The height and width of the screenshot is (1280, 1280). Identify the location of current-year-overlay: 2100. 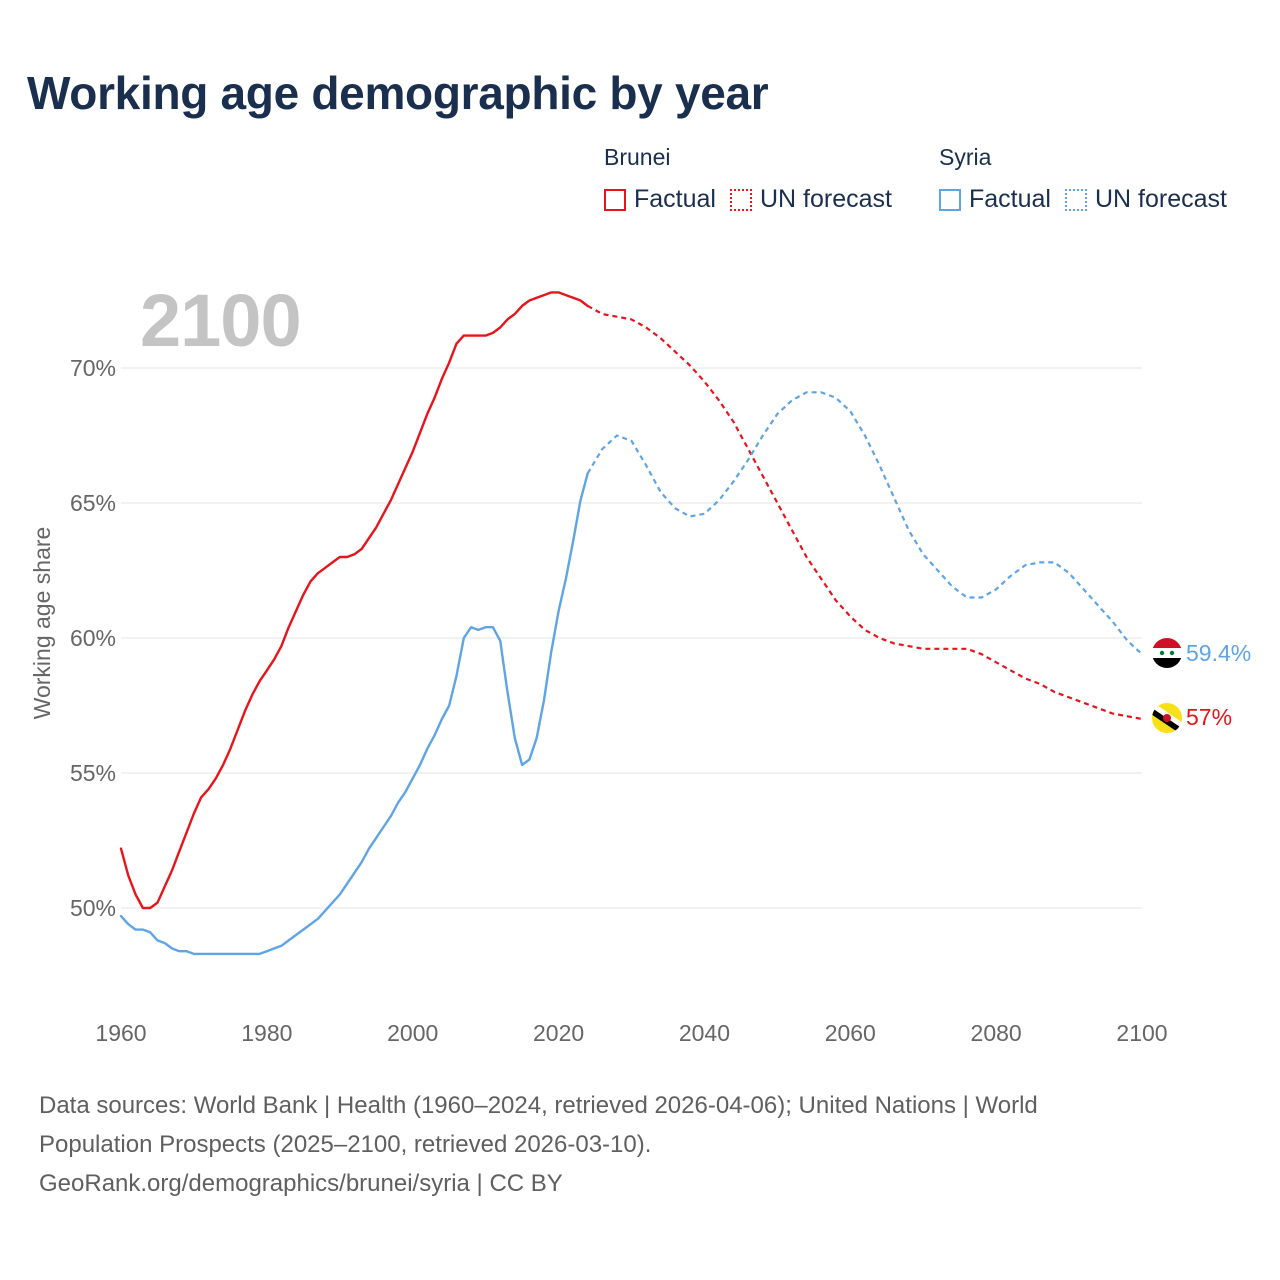
(221, 320).